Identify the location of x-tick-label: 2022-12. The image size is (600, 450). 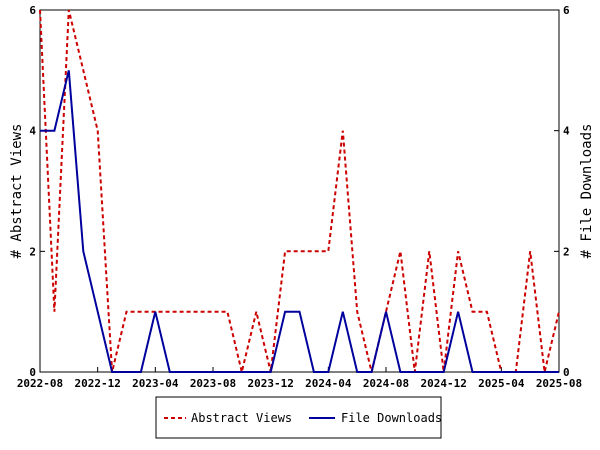
(97, 383).